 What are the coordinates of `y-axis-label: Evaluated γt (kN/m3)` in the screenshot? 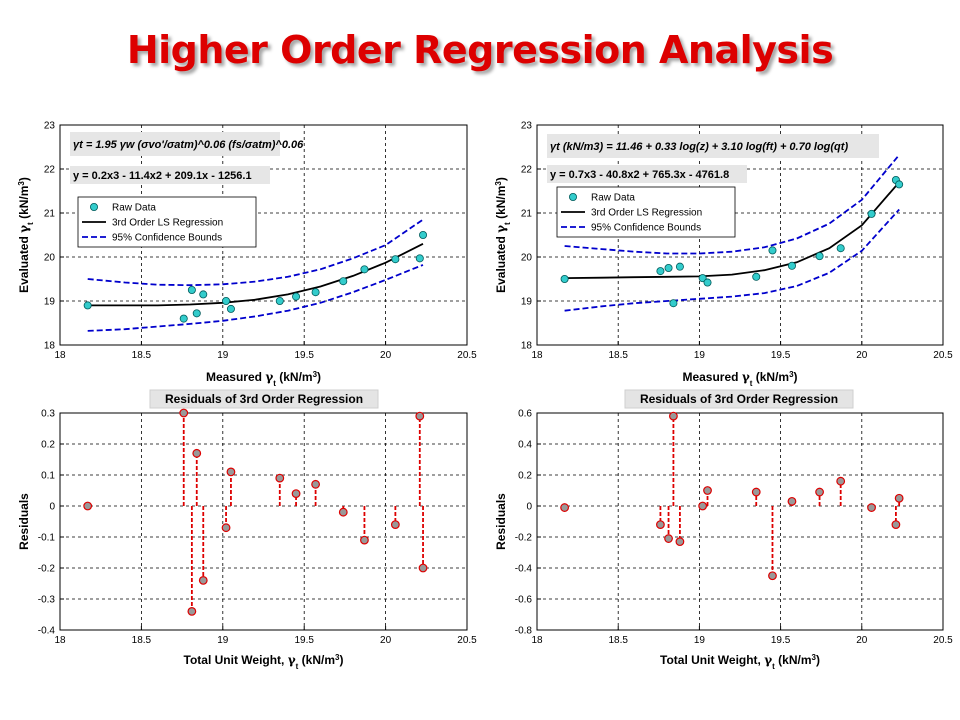 It's located at (503, 235).